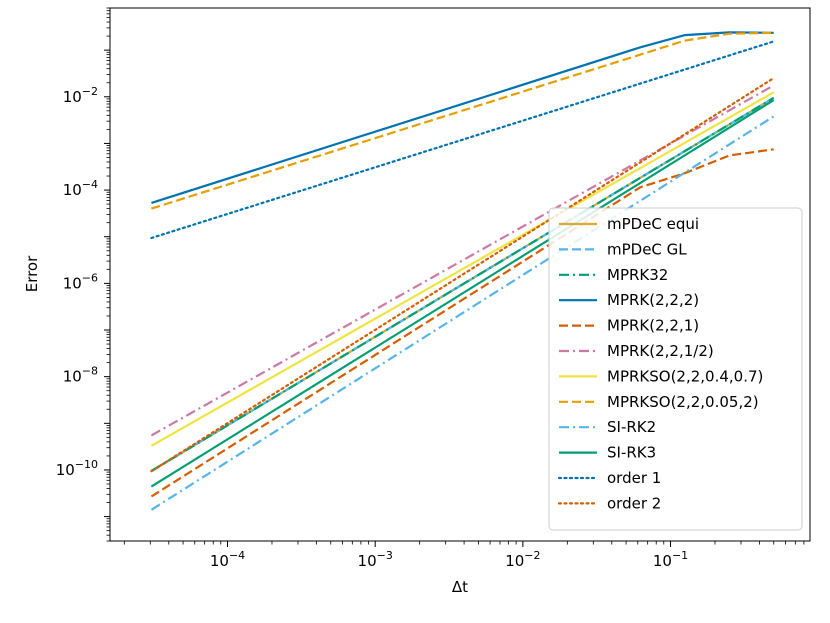  Describe the element at coordinates (464, 555) in the screenshot. I see `x-axis: 10⁻⁴ 10⁻³ 10⁻² 10⁻¹` at that location.